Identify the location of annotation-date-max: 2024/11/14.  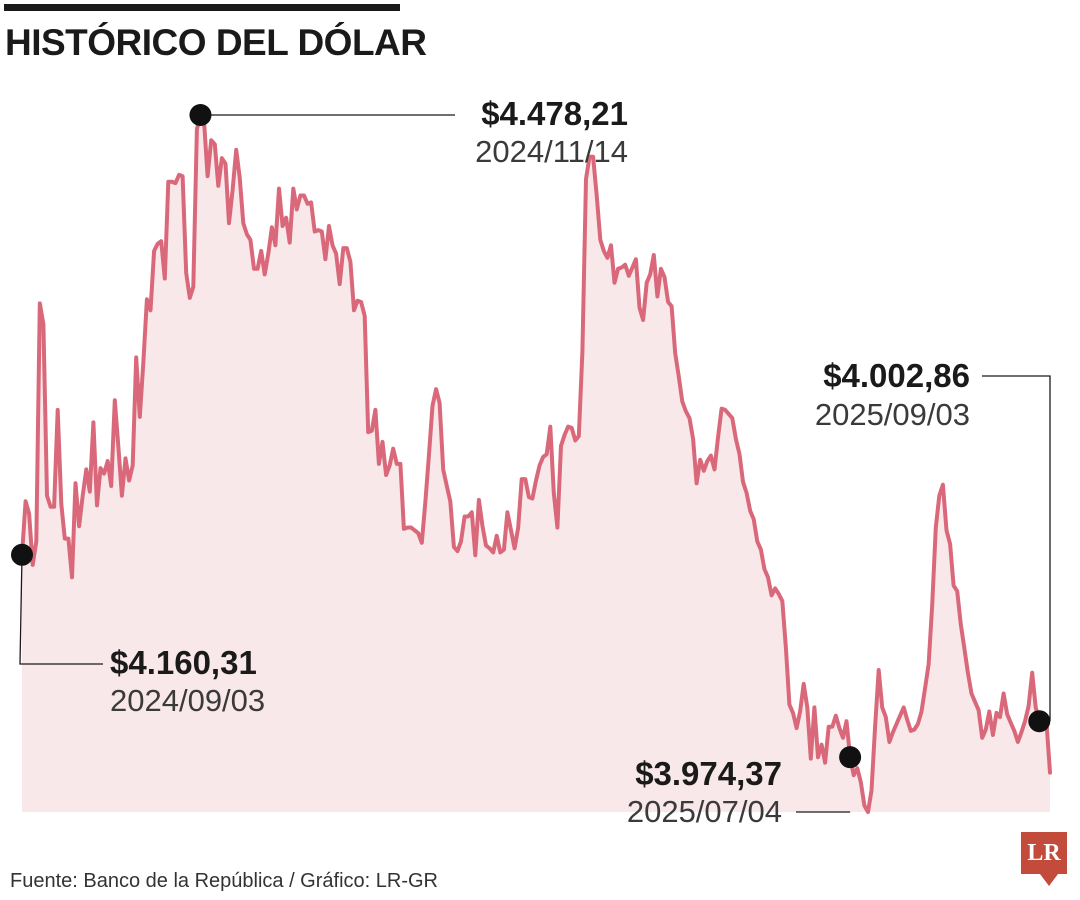
(551, 151).